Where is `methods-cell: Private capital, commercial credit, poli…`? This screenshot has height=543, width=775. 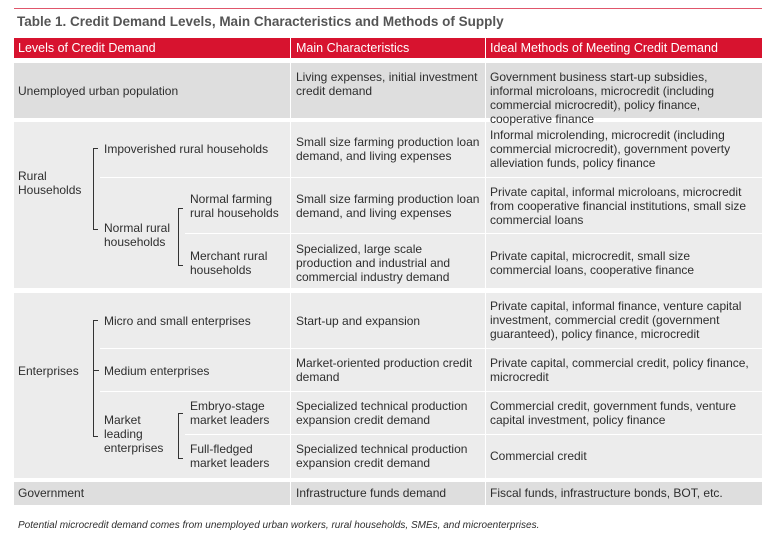 methods-cell: Private capital, commercial credit, poli… is located at coordinates (619, 370).